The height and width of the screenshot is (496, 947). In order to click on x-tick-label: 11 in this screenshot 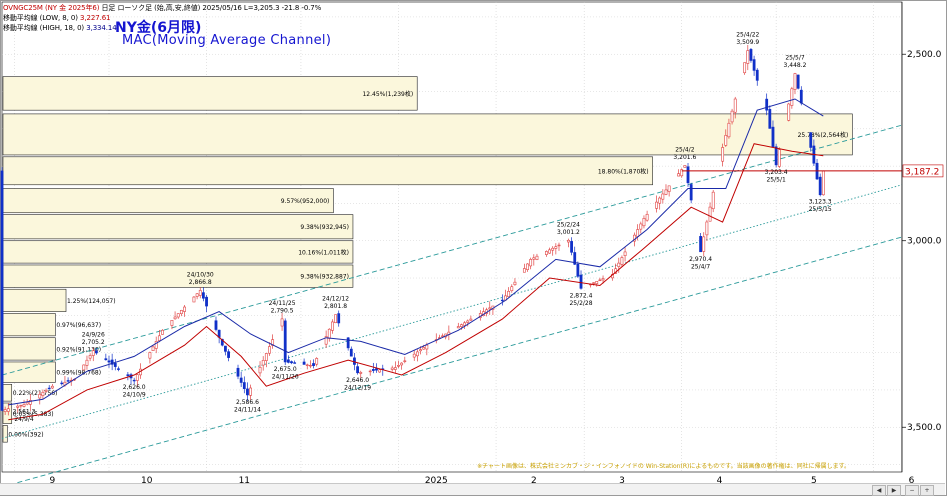, I will do `click(244, 481)`.